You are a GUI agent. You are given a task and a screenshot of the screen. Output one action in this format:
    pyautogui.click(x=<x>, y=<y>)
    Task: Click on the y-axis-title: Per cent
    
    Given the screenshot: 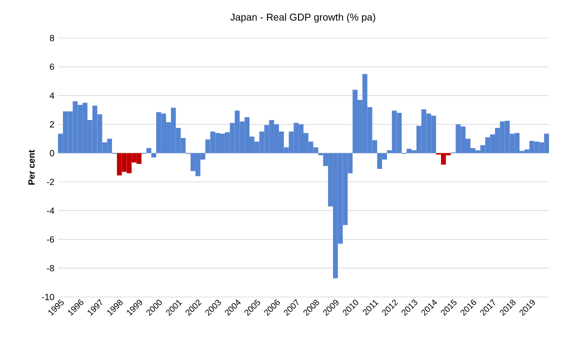 What is the action you would take?
    pyautogui.click(x=31, y=167)
    